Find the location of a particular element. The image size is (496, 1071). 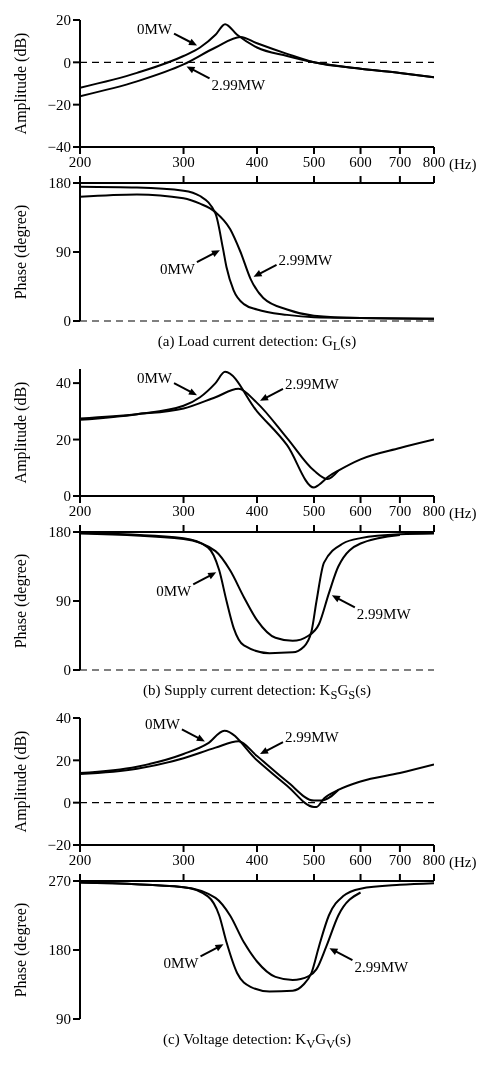

text: (b) Supply current detection: K$_{S}$G$_{S}$(s) is located at coordinates (257, 693).